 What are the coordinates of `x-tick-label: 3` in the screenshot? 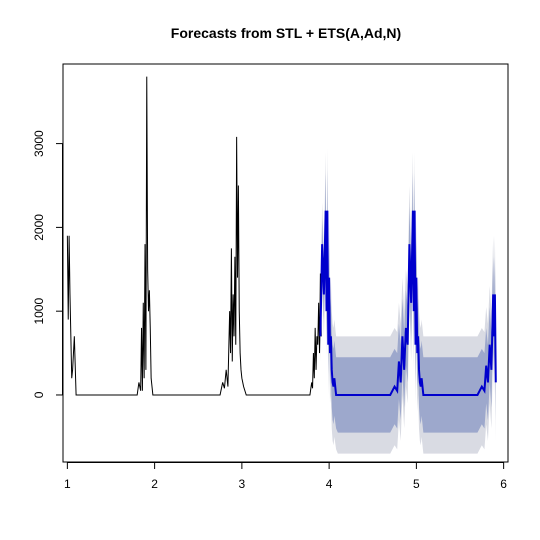 It's located at (242, 484).